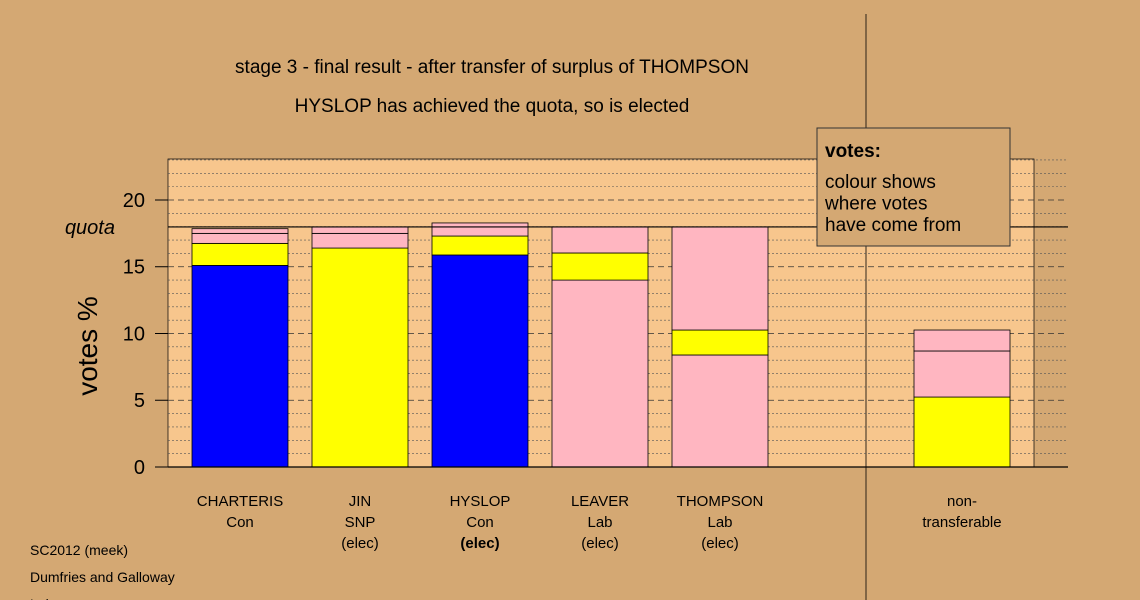 Image resolution: width=1140 pixels, height=600 pixels. Describe the element at coordinates (962, 501) in the screenshot. I see `category-label: non-` at that location.